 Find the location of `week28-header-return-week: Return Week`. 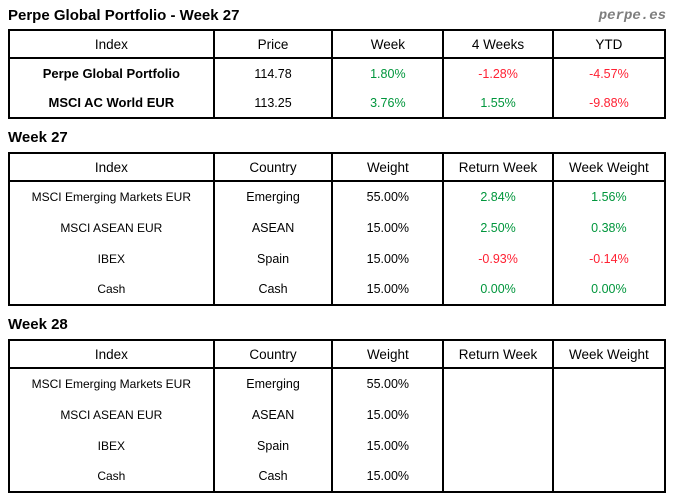

week28-header-return-week: Return Week is located at coordinates (498, 354).